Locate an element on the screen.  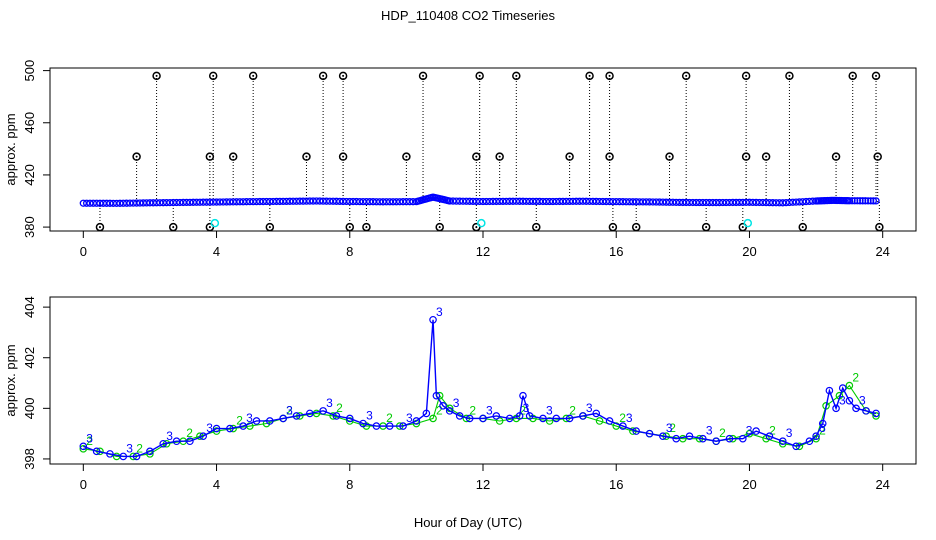
top-y-tick-label: 420 is located at coordinates (29, 175).